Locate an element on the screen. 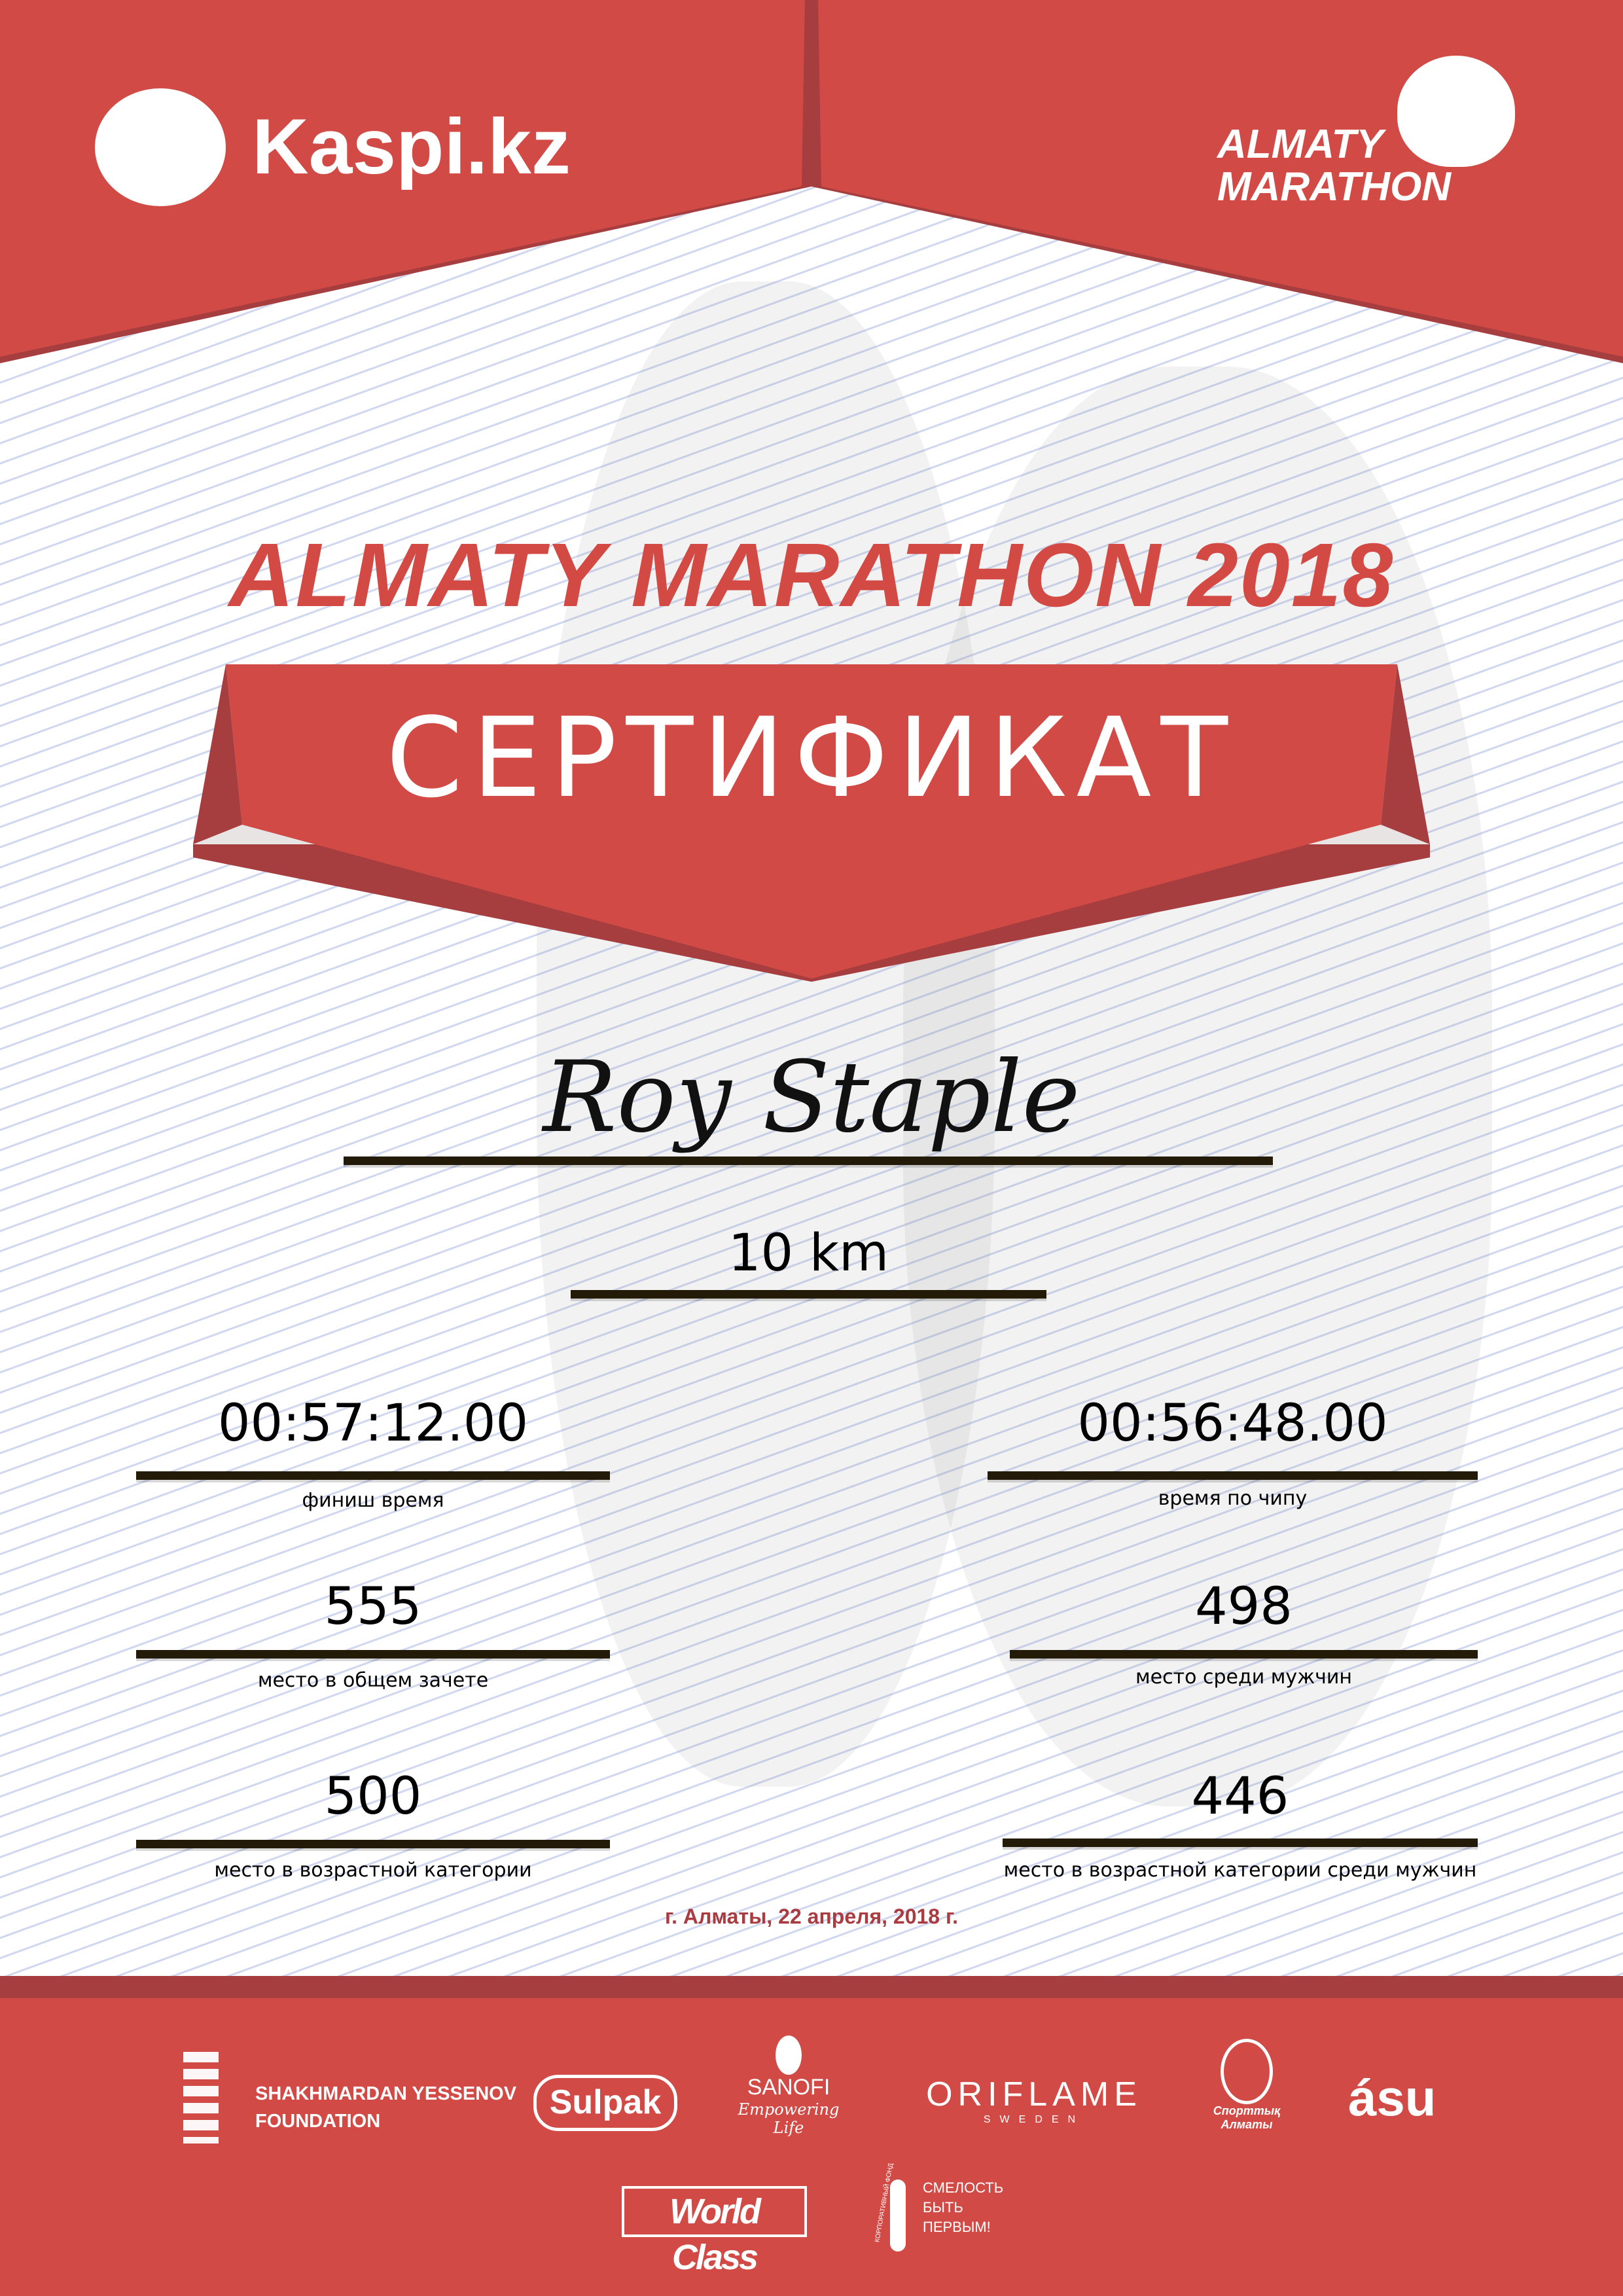 The image size is (1623, 2296). participant-name: Roy Staple is located at coordinates (811, 1098).